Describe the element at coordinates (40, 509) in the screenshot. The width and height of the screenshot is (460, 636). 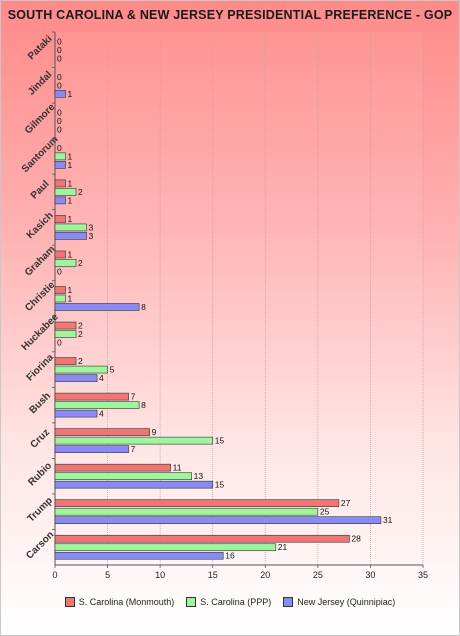
I see `category-label: Trump` at that location.